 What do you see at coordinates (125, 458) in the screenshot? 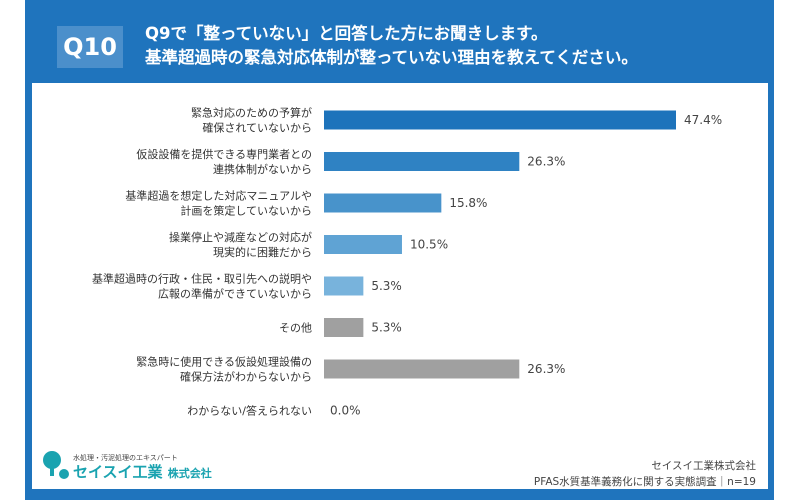
I see `logo-tagline: 水処理・汚泥処理のエキスパート` at bounding box center [125, 458].